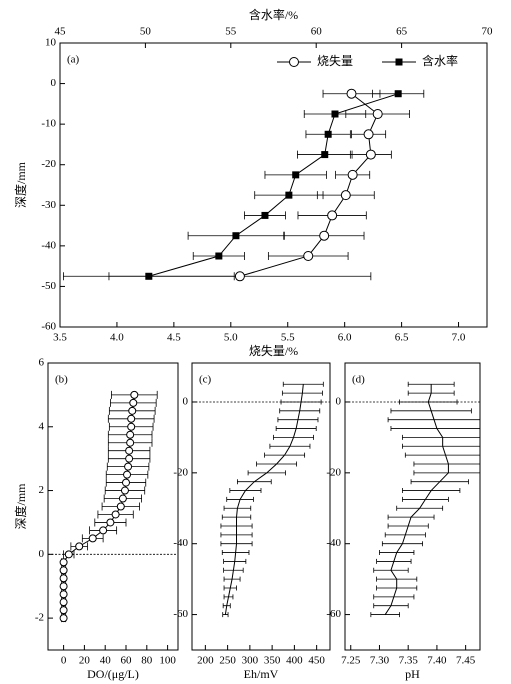  Describe the element at coordinates (231, 32) in the screenshot. I see `x2-tick-label: 55` at that location.